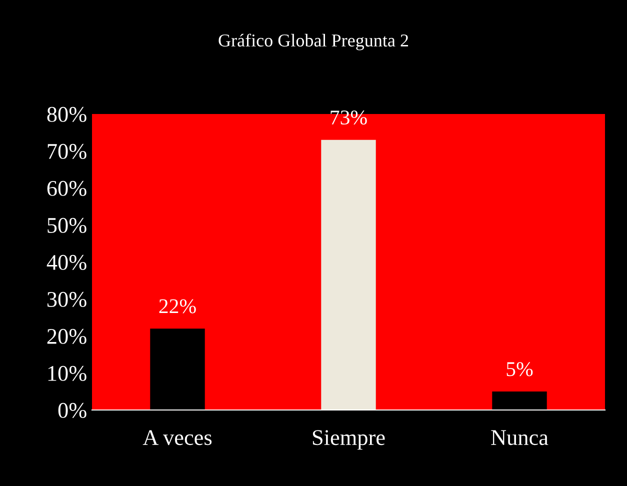 The image size is (627, 486). What do you see at coordinates (67, 151) in the screenshot?
I see `y-tick-label: 70%` at bounding box center [67, 151].